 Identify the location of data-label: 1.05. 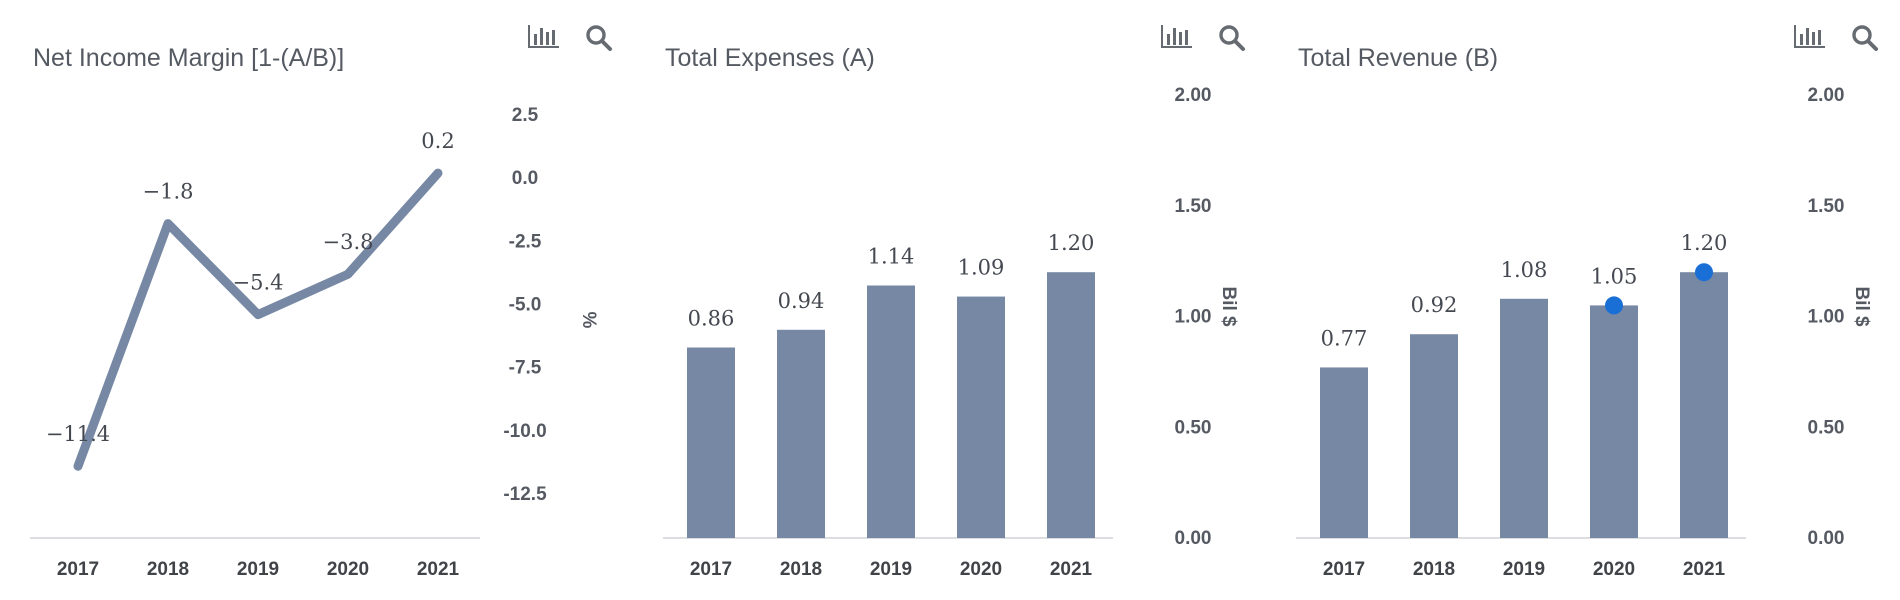
(1614, 276).